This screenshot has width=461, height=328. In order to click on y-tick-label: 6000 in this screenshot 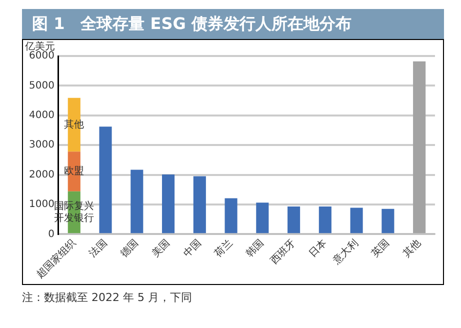, I will do `click(41, 56)`.